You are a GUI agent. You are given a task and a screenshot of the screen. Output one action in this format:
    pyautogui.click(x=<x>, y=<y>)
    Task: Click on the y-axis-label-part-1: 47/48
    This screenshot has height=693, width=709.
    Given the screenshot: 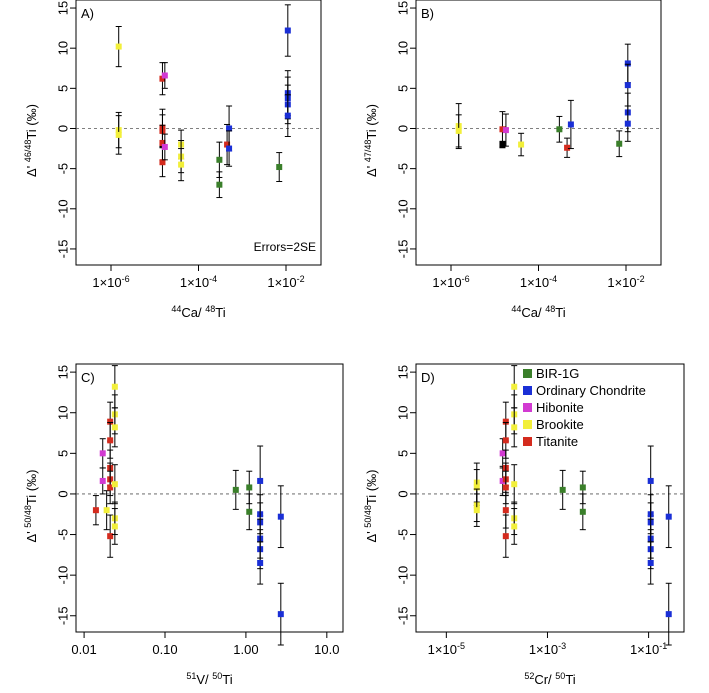 What is the action you would take?
    pyautogui.click(x=368, y=151)
    